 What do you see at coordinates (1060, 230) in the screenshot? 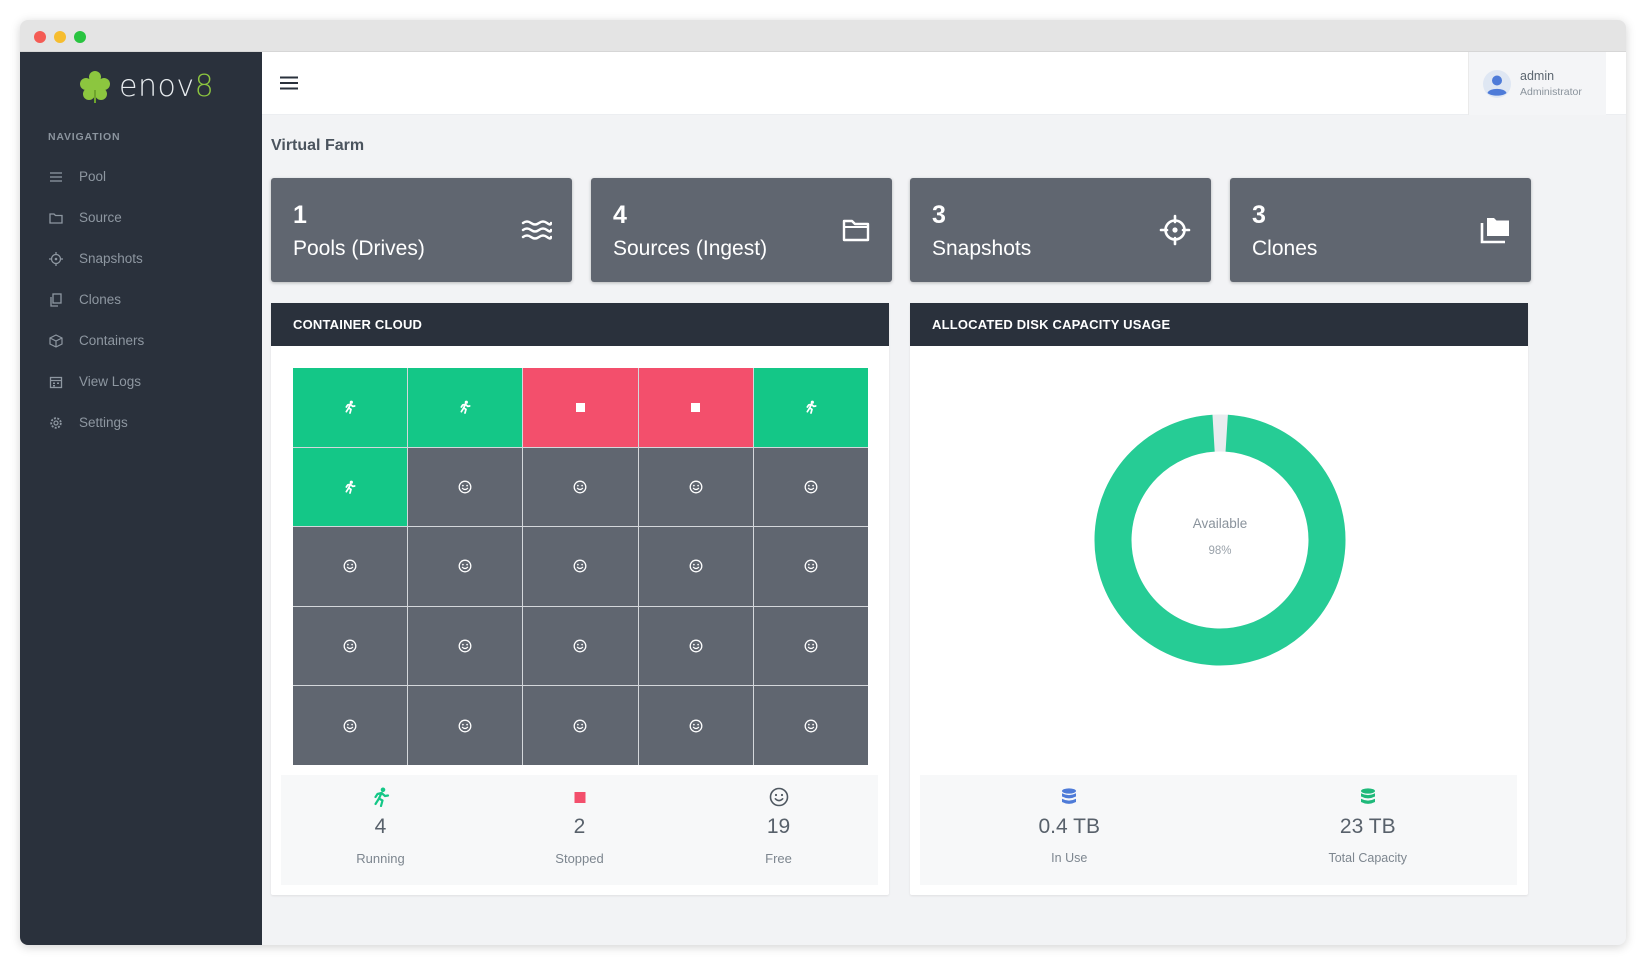
I see `stat-card-snapshots: 3 Snapshots` at bounding box center [1060, 230].